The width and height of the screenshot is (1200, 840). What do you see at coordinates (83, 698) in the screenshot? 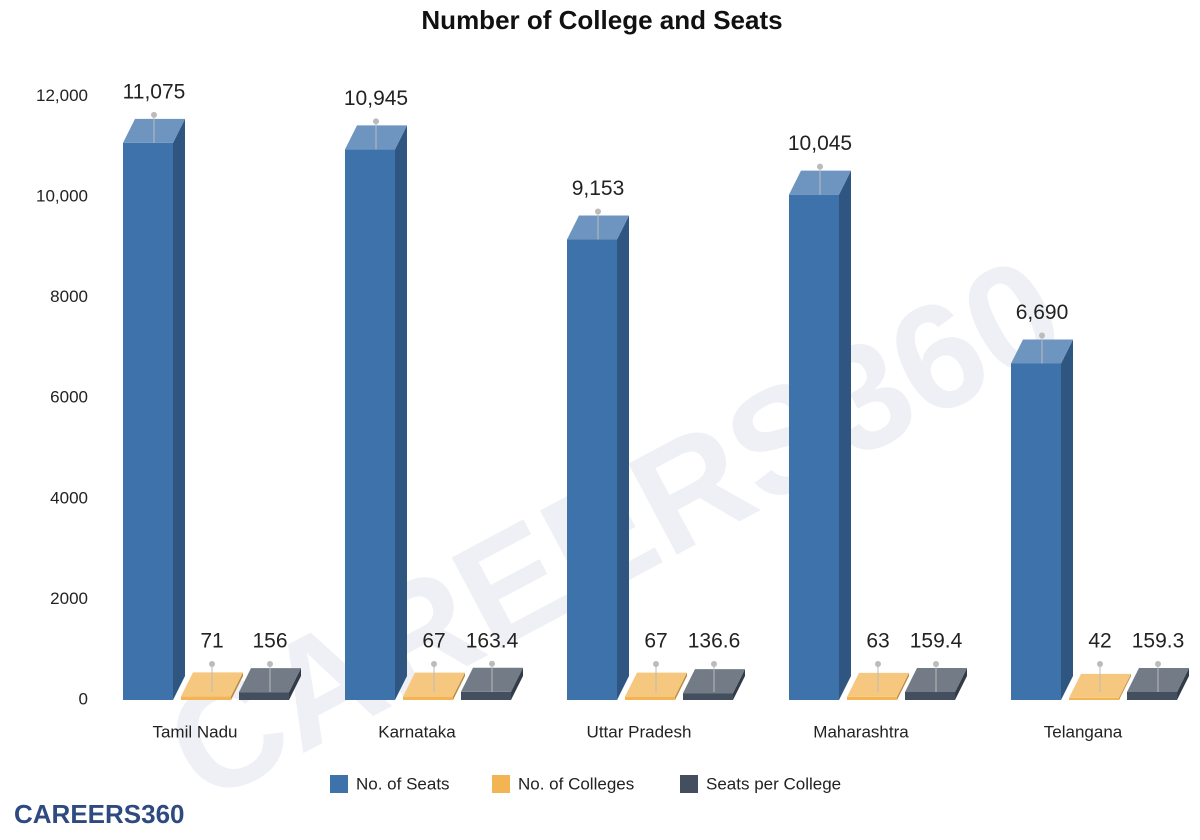
I see `y-tick-label: 0` at bounding box center [83, 698].